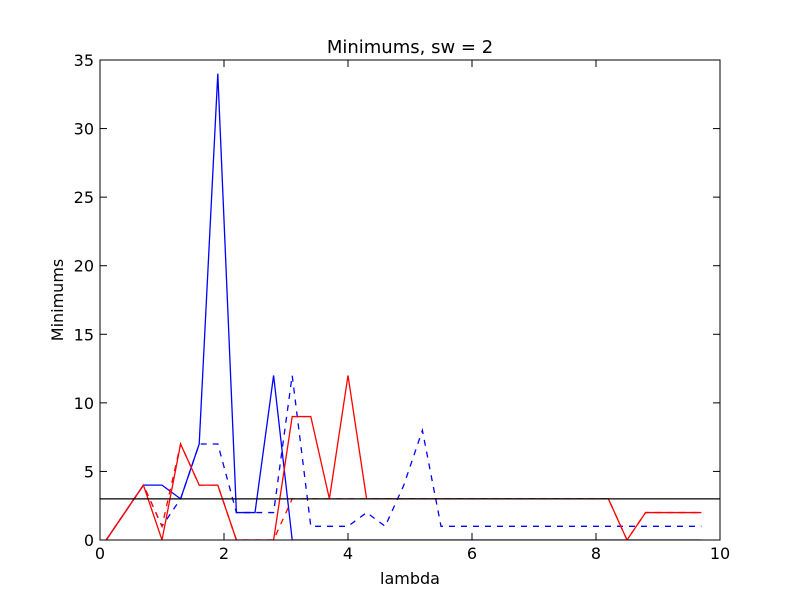  I want to click on y-tick-label: 35, so click(84, 60).